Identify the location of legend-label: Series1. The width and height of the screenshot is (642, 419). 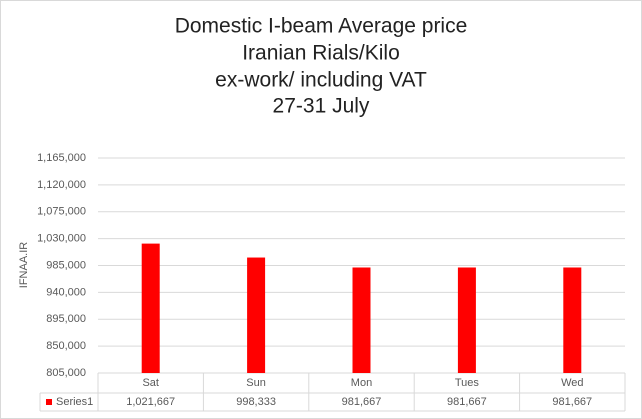
(74, 402).